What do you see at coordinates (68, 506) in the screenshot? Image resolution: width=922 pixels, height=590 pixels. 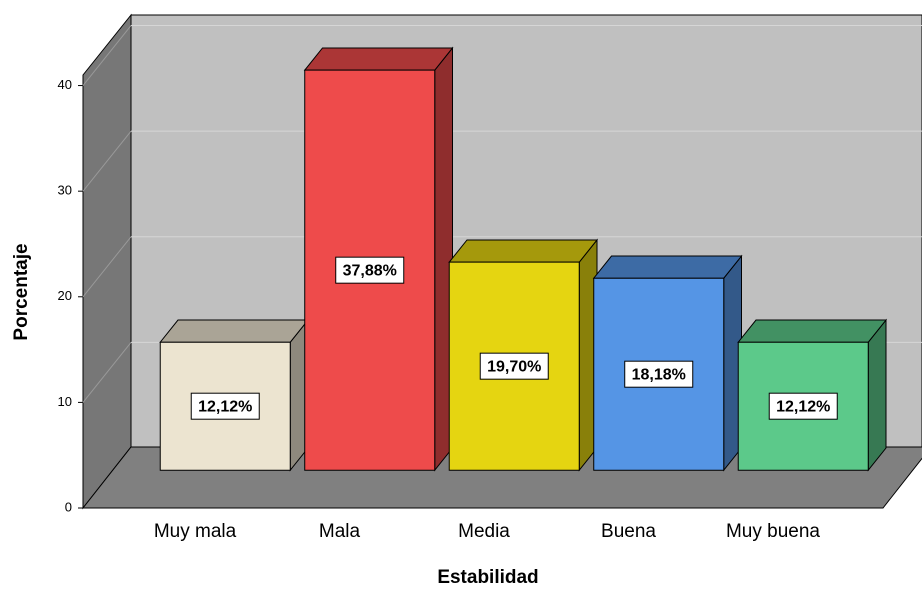 I see `y-tick-label: 0` at bounding box center [68, 506].